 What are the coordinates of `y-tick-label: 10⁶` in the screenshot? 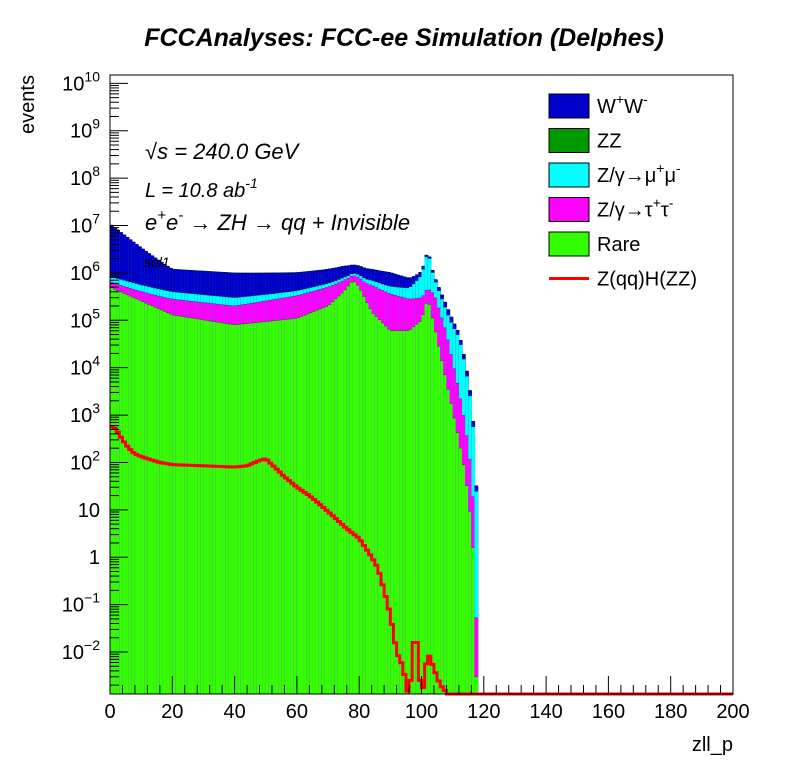 It's located at (85, 271).